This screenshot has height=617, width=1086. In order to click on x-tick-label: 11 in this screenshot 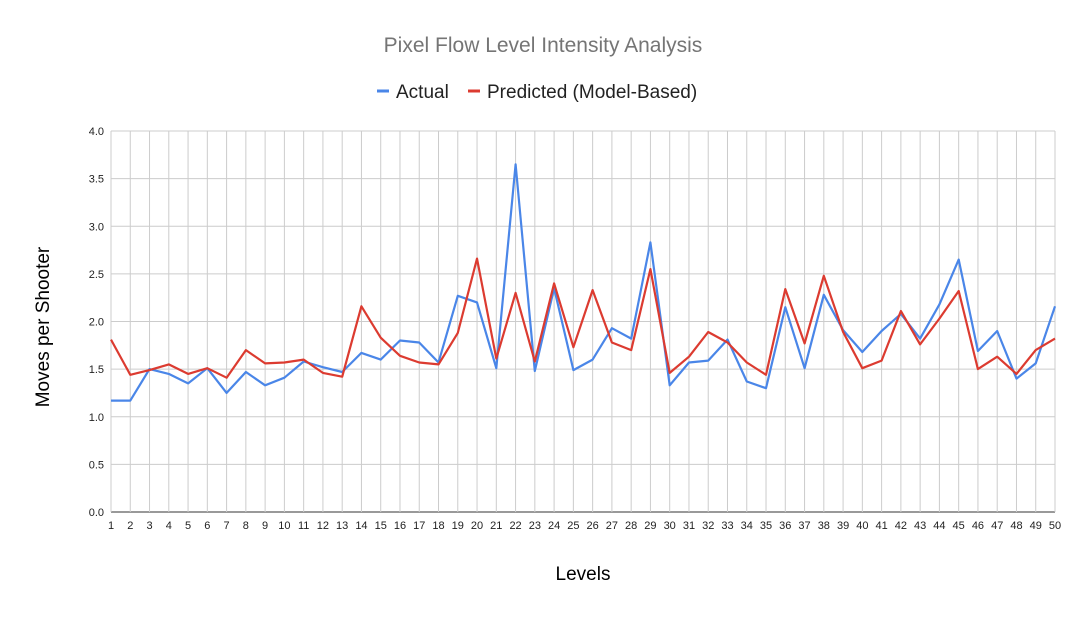, I will do `click(303, 526)`.